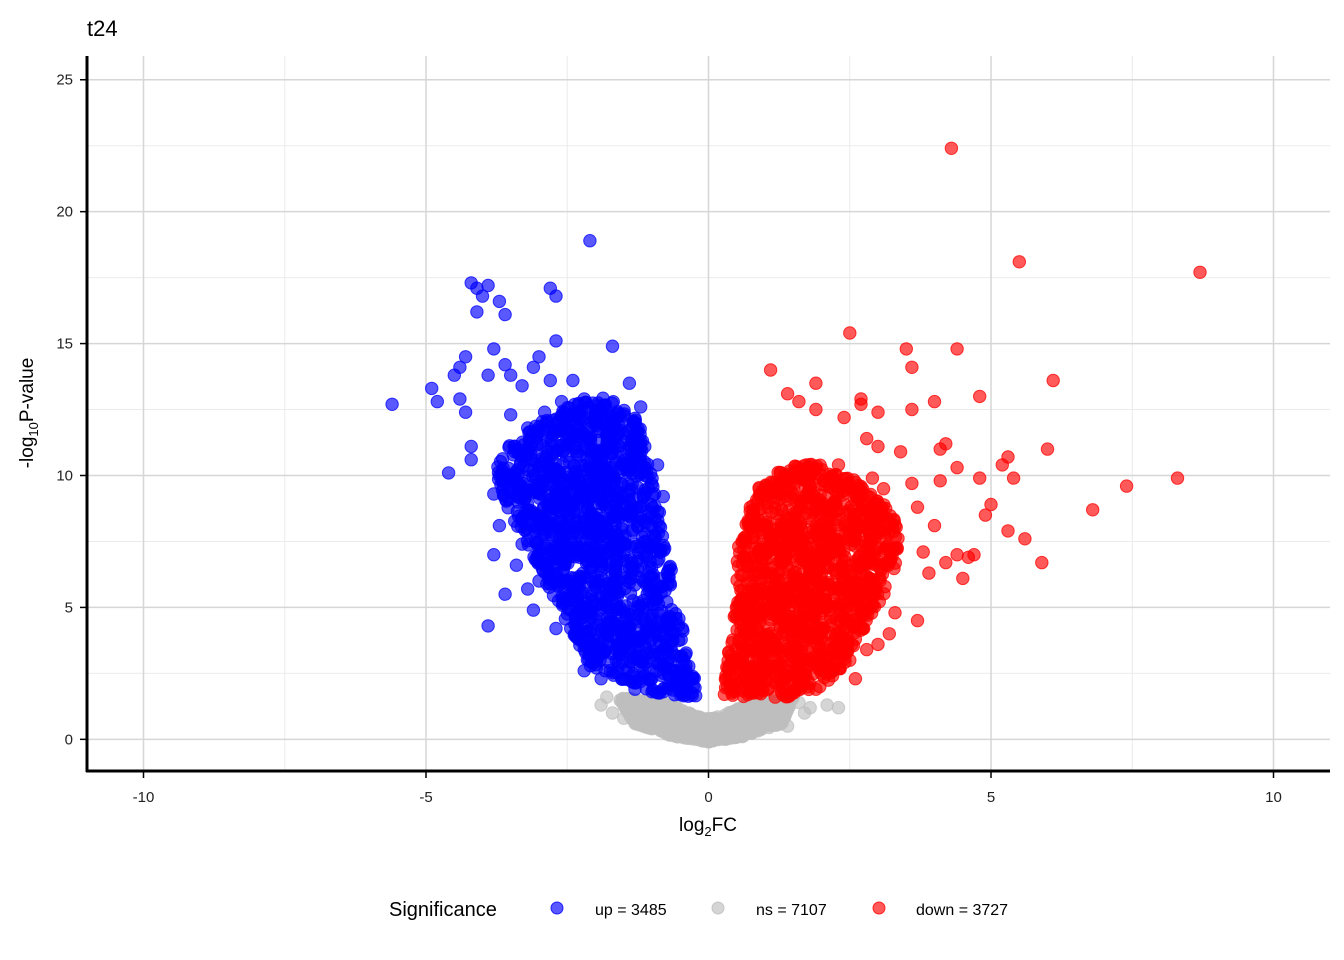 This screenshot has width=1344, height=960. I want to click on x-tick-label: 0, so click(708, 797).